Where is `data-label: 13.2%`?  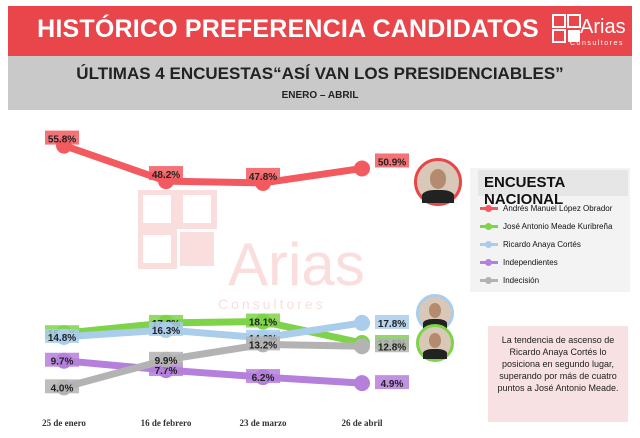
data-label: 13.2% is located at coordinates (263, 345).